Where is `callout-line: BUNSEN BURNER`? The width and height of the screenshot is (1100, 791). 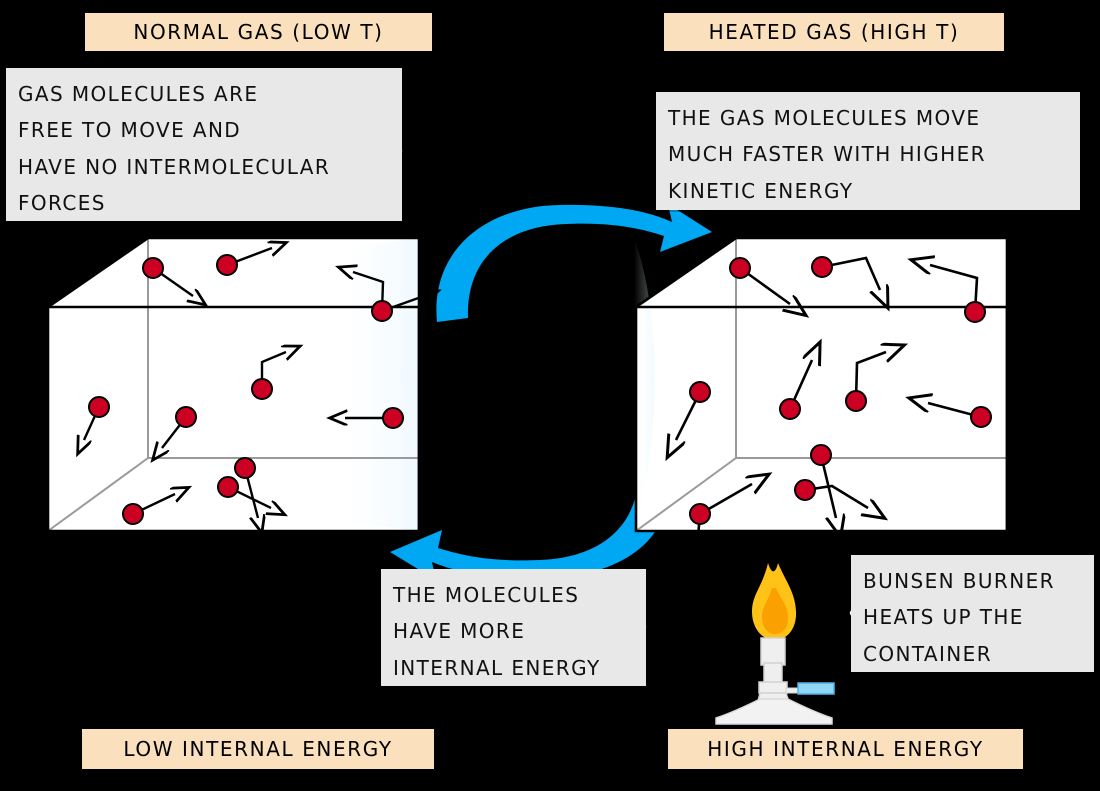
callout-line: BUNSEN BURNER is located at coordinates (959, 581).